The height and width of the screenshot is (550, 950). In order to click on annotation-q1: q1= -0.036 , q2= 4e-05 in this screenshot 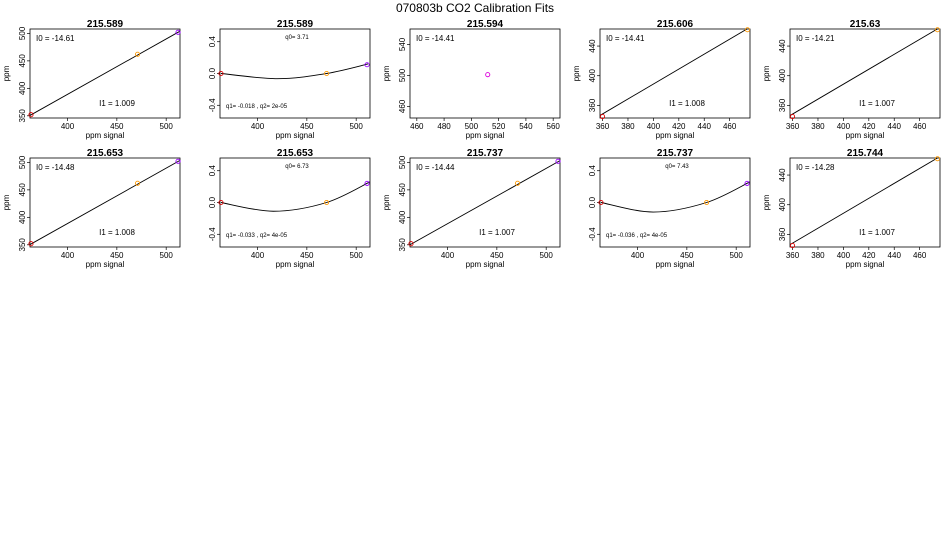, I will do `click(637, 236)`.